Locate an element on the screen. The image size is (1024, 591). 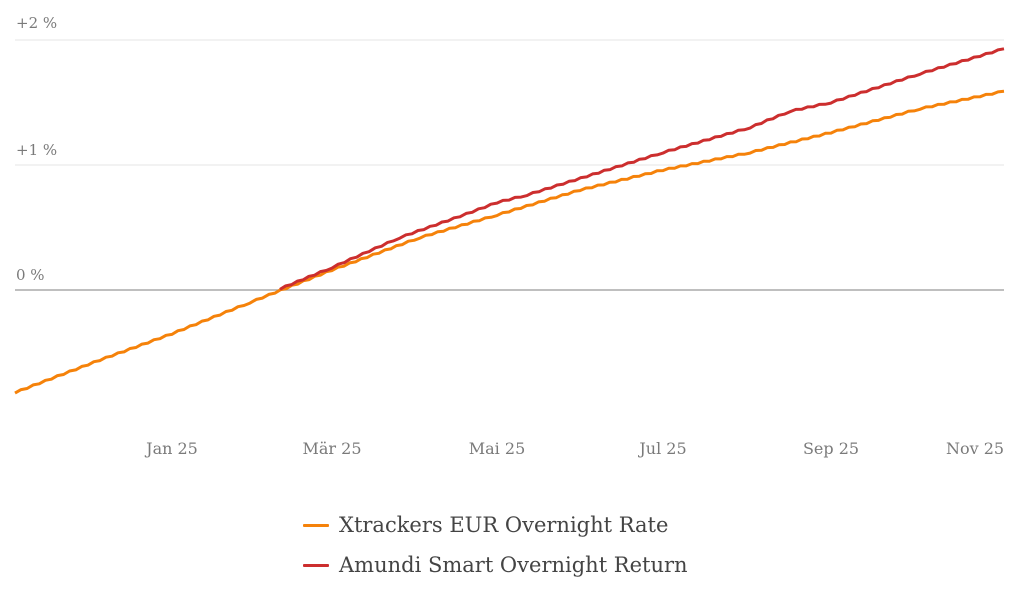
x-tick-label-sep: Sep 25 is located at coordinates (831, 448).